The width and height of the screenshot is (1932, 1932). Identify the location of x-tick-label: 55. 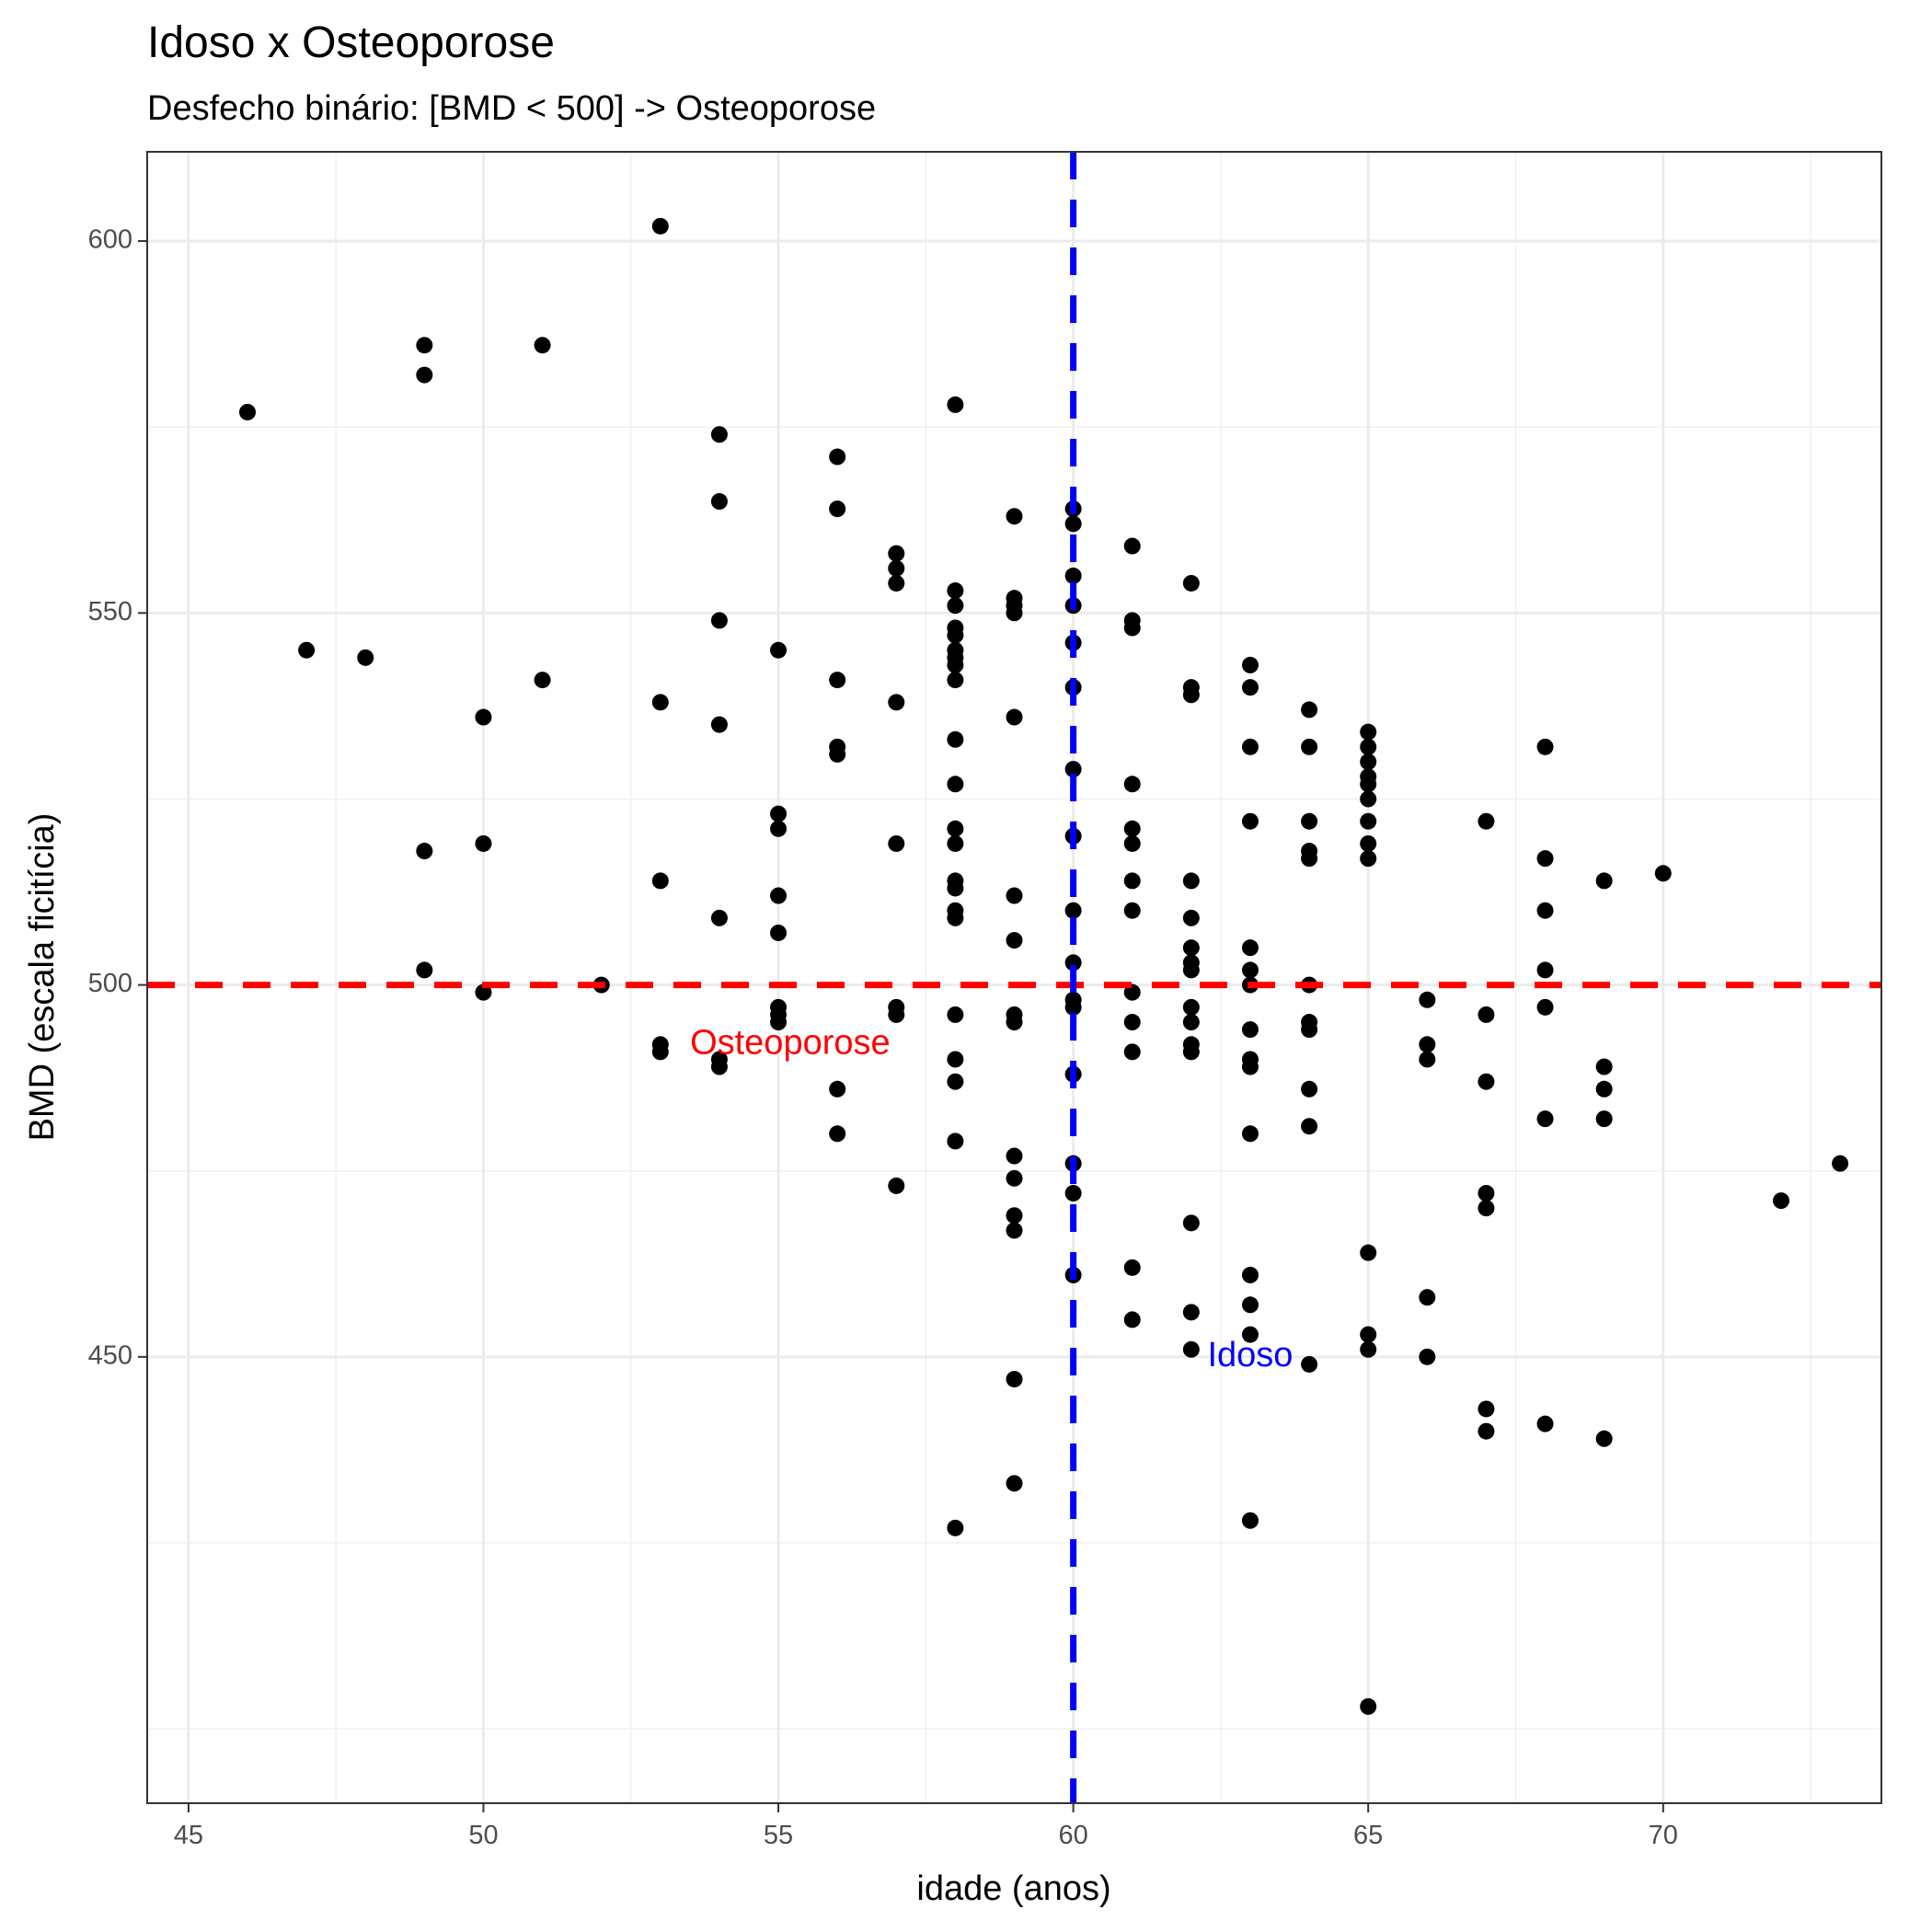
(778, 1835).